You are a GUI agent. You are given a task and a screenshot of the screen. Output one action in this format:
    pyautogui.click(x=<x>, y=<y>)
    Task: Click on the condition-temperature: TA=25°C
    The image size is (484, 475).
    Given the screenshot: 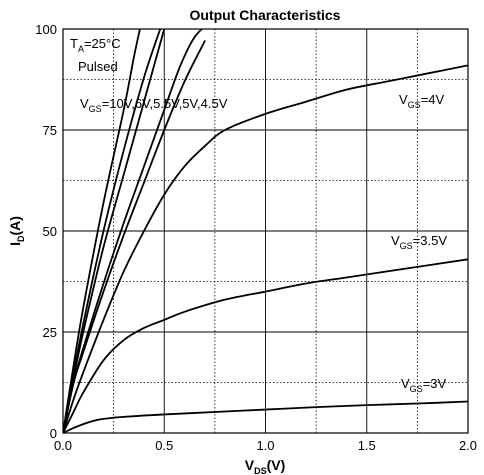 What is the action you would take?
    pyautogui.click(x=95, y=45)
    